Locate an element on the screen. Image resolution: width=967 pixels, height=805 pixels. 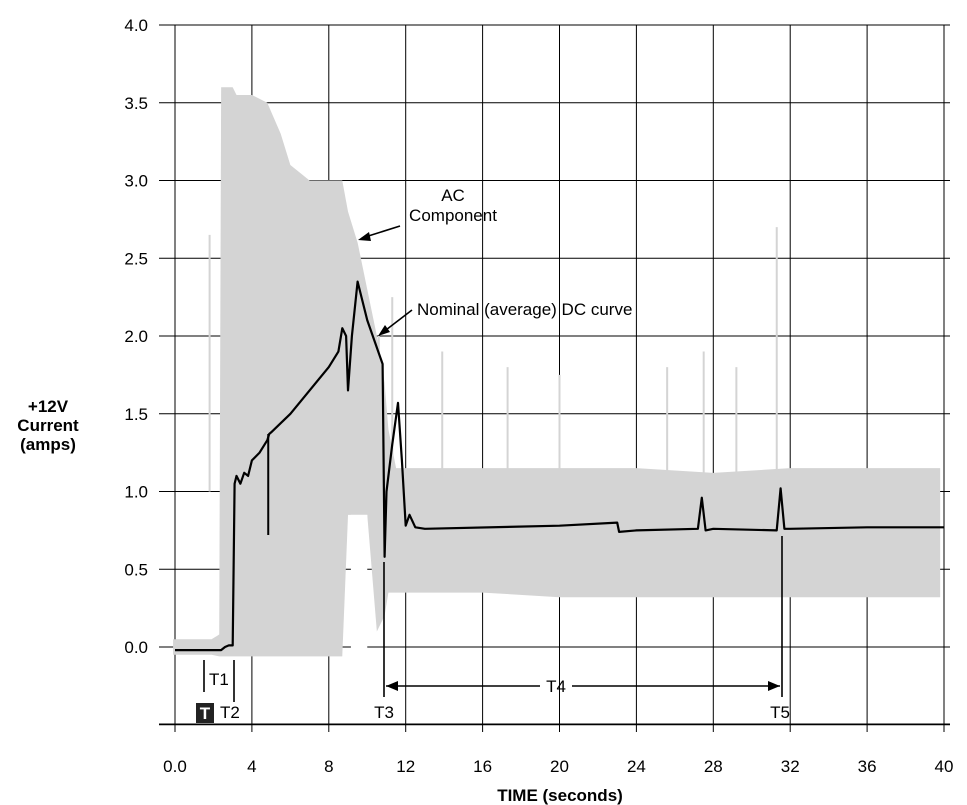
y-tick-label-1: 0.5 is located at coordinates (136, 569).